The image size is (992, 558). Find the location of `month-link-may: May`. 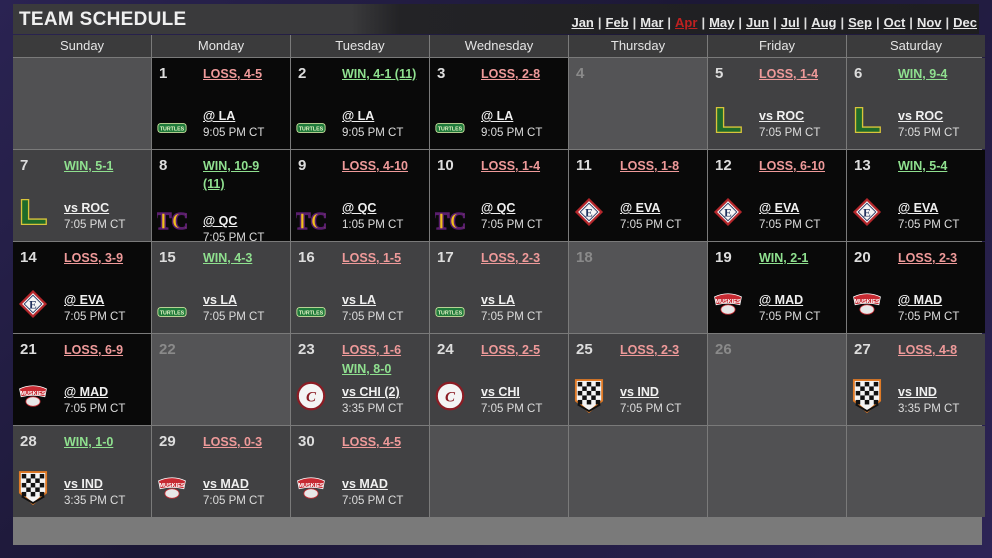

month-link-may: May is located at coordinates (722, 22).